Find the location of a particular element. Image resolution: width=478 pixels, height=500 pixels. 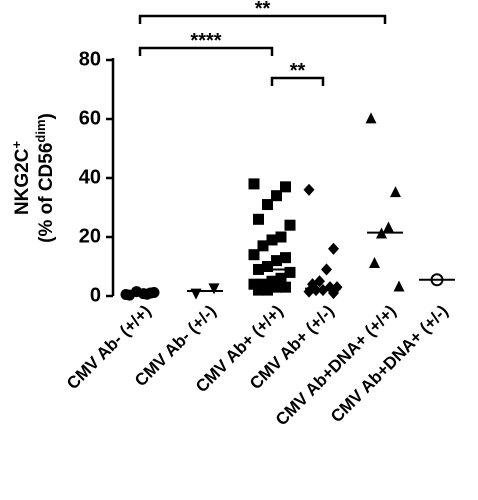

y-tick-label: 40 is located at coordinates (90, 177).